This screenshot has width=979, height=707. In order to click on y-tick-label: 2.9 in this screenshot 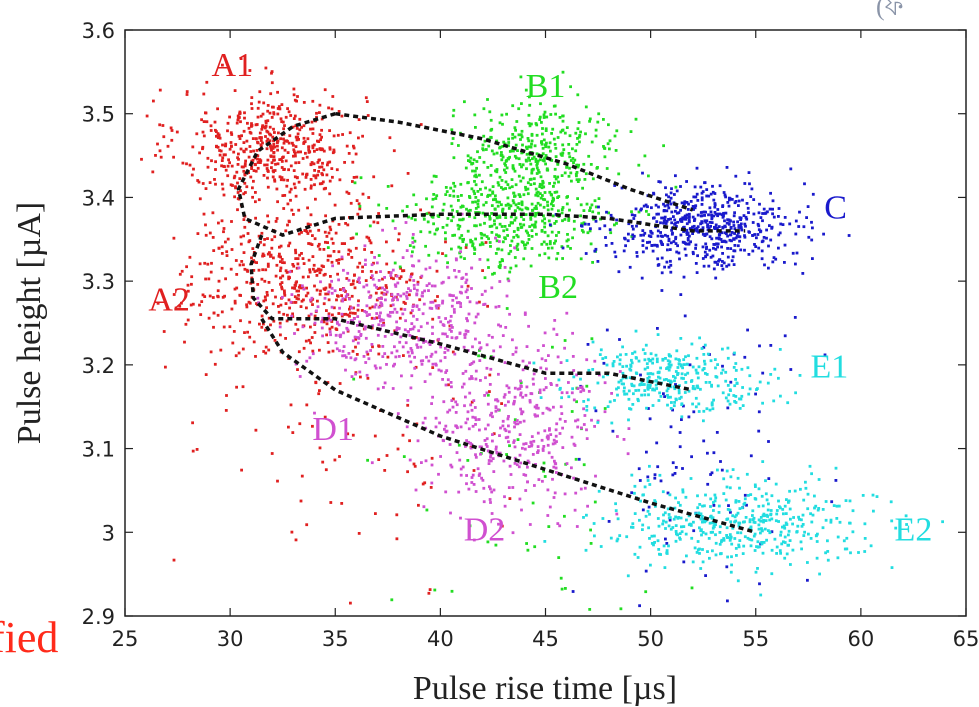, I will do `click(98, 617)`.